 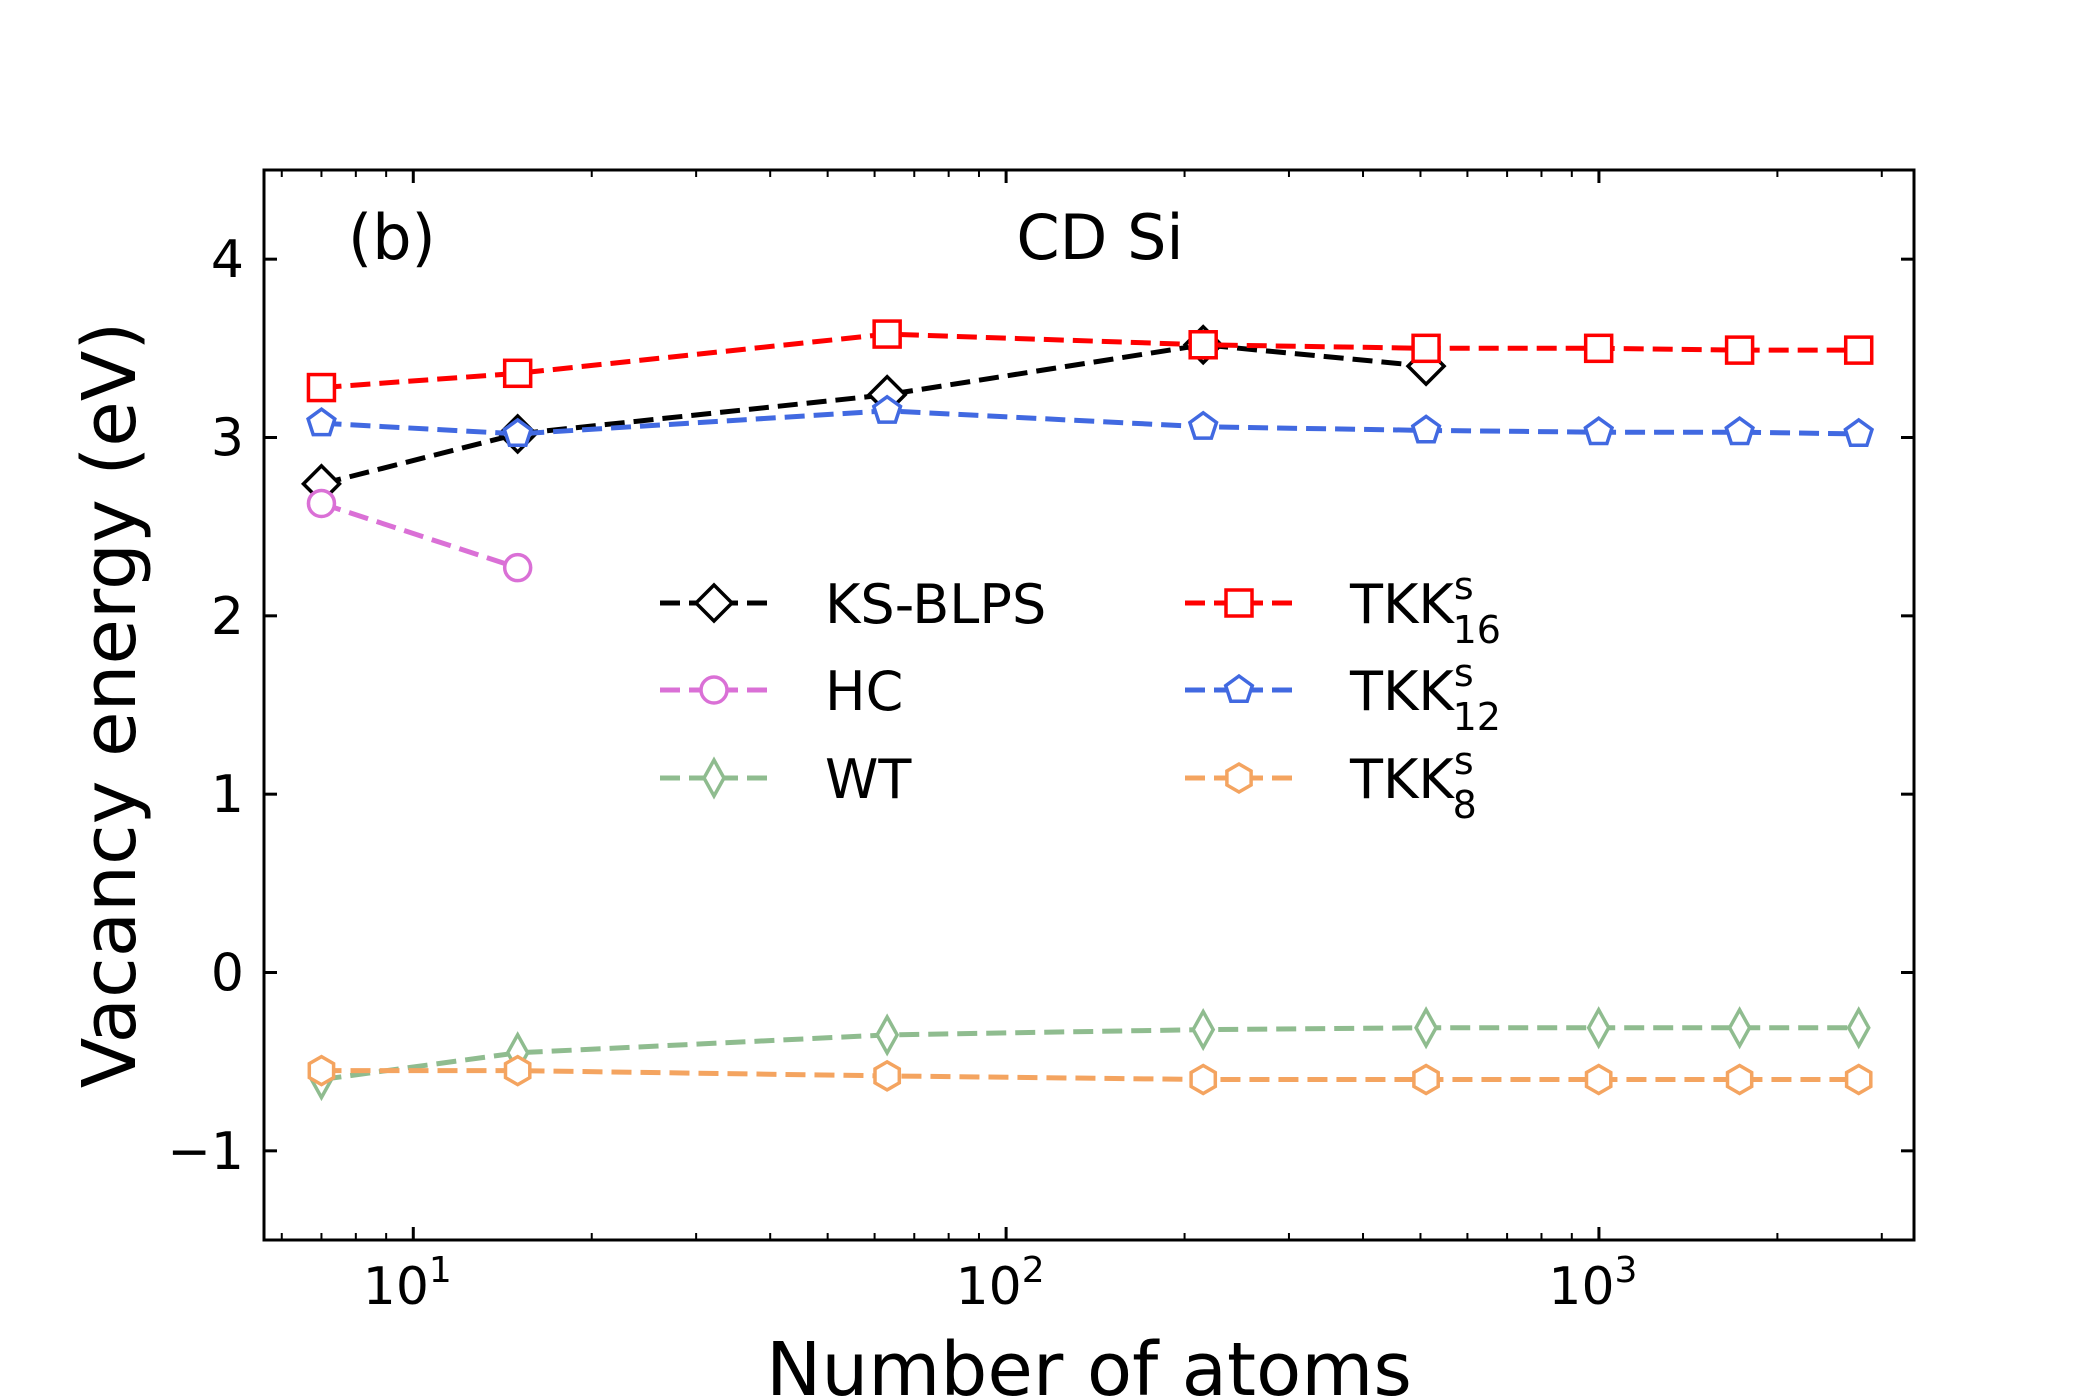 What do you see at coordinates (1425, 608) in the screenshot?
I see `legend-label: TKKs 16` at bounding box center [1425, 608].